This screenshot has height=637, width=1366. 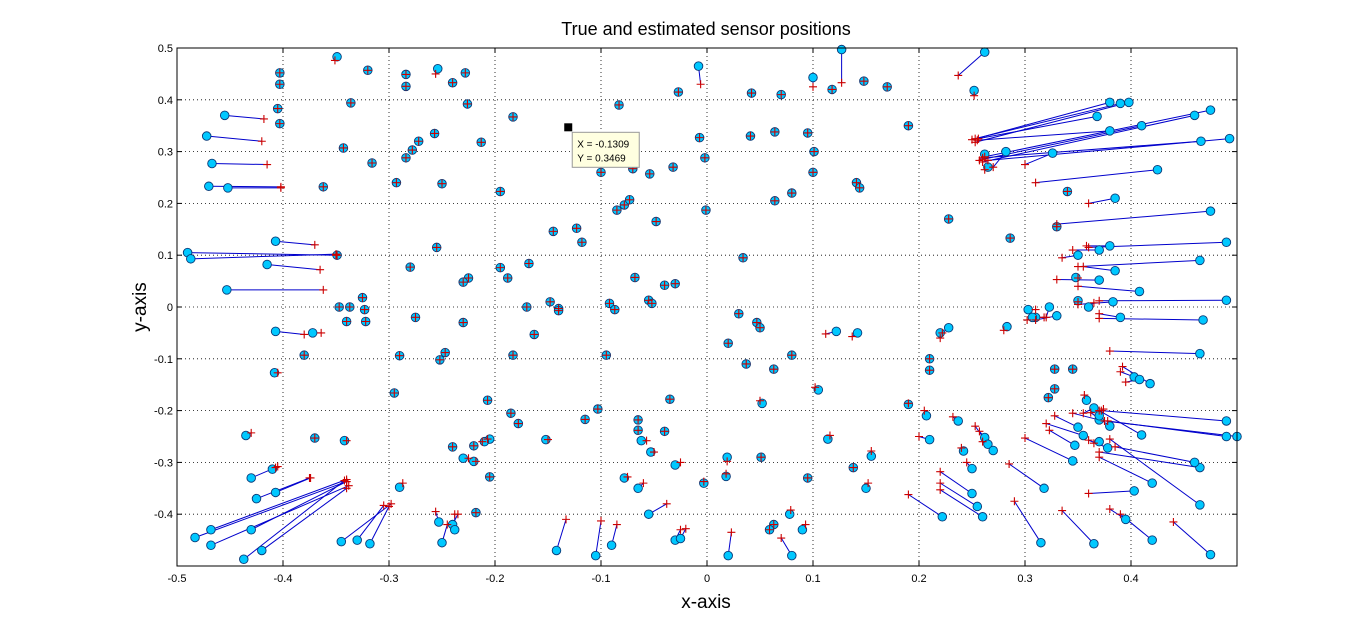 I want to click on y-tick-label: -0.2, so click(x=163, y=412).